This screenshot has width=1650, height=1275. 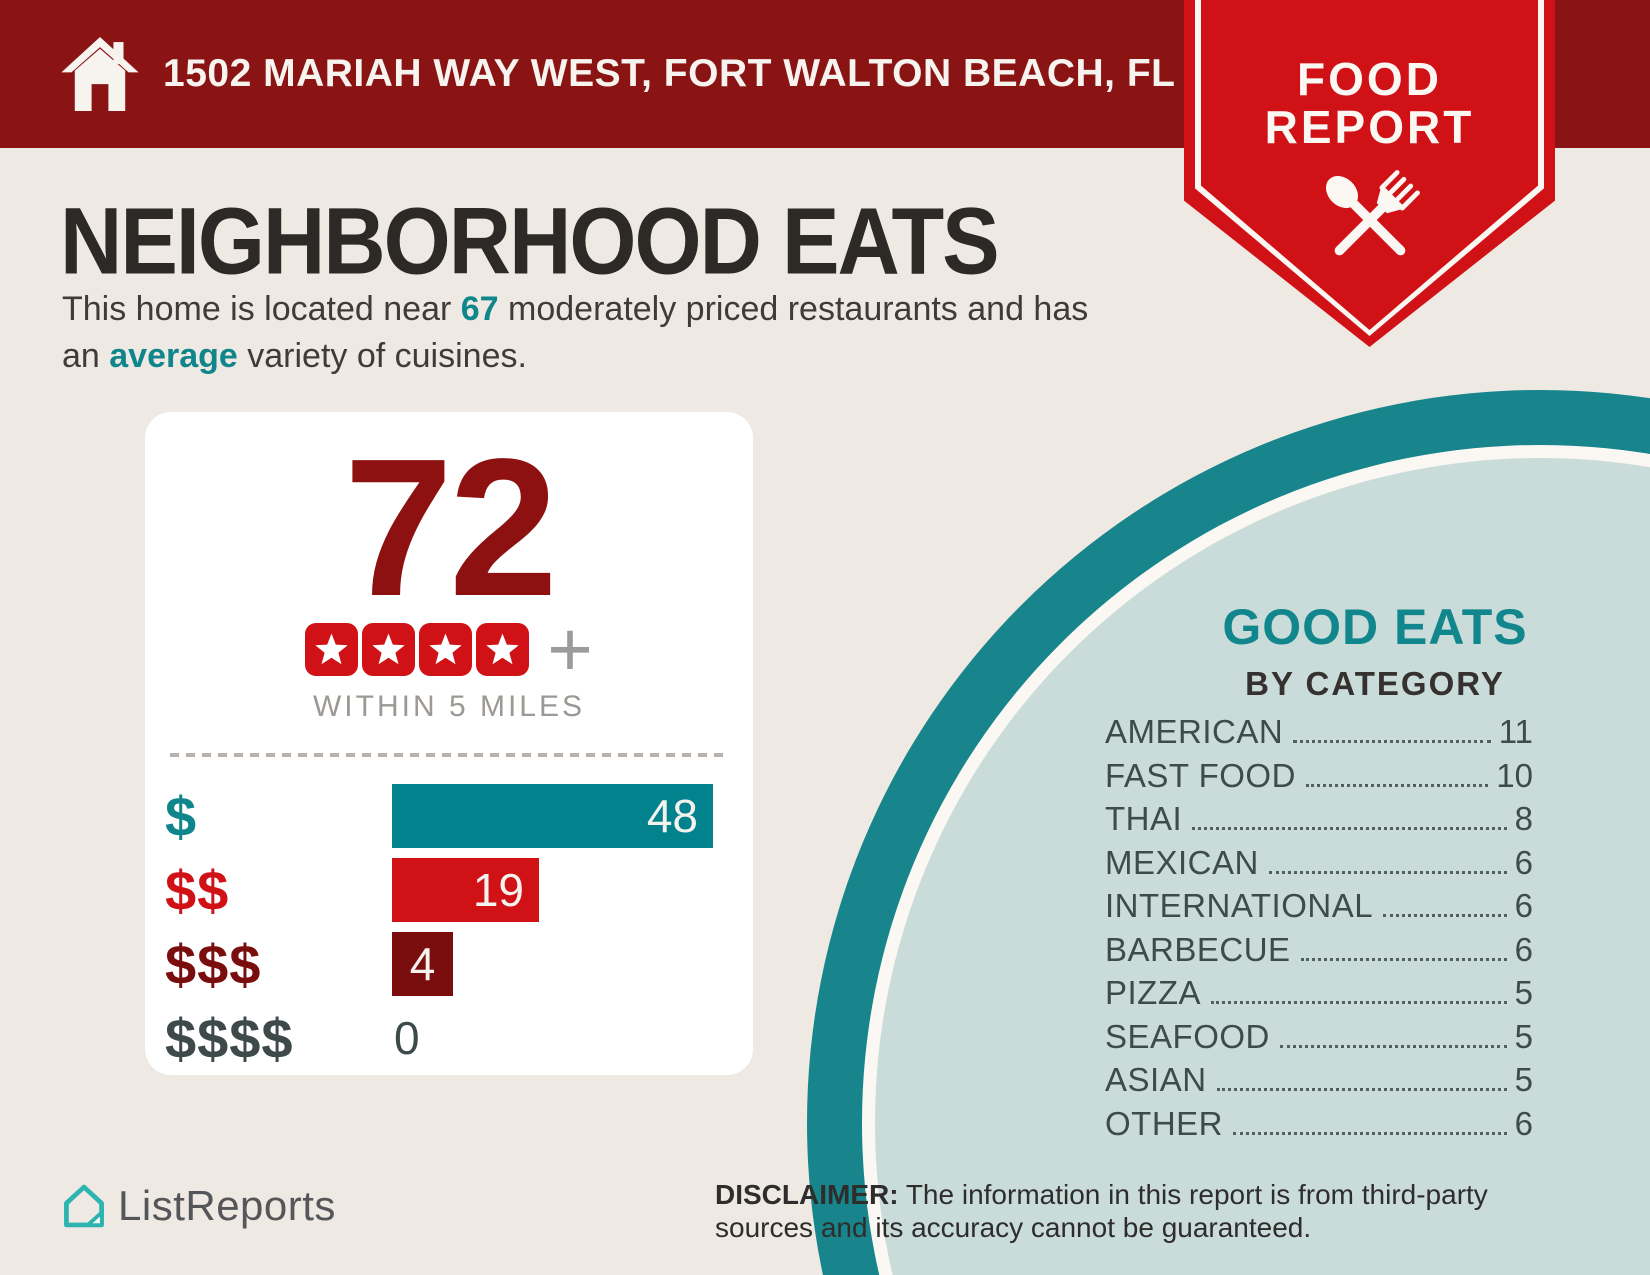 I want to click on category-count: 10, so click(x=1514, y=775).